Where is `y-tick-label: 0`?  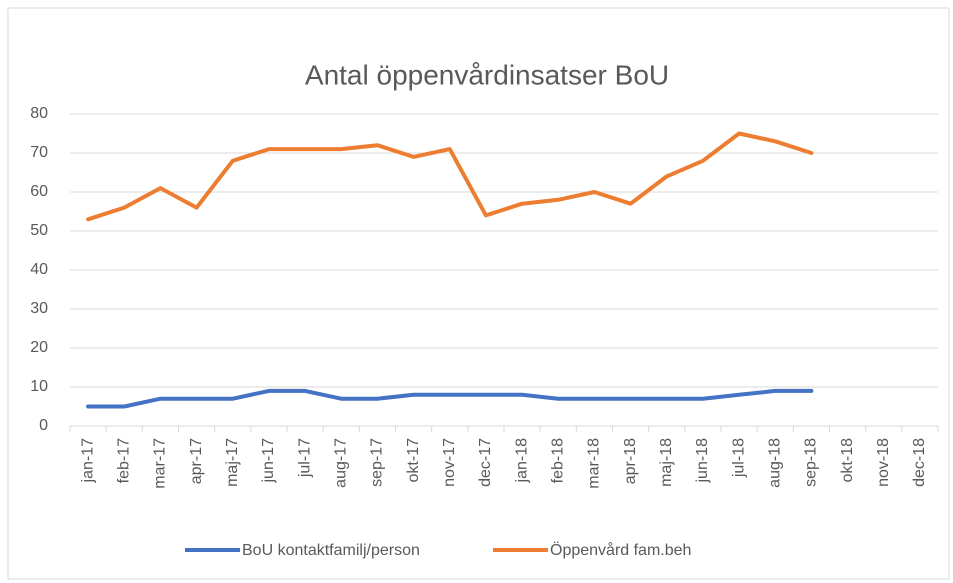
y-tick-label: 0 is located at coordinates (43, 425).